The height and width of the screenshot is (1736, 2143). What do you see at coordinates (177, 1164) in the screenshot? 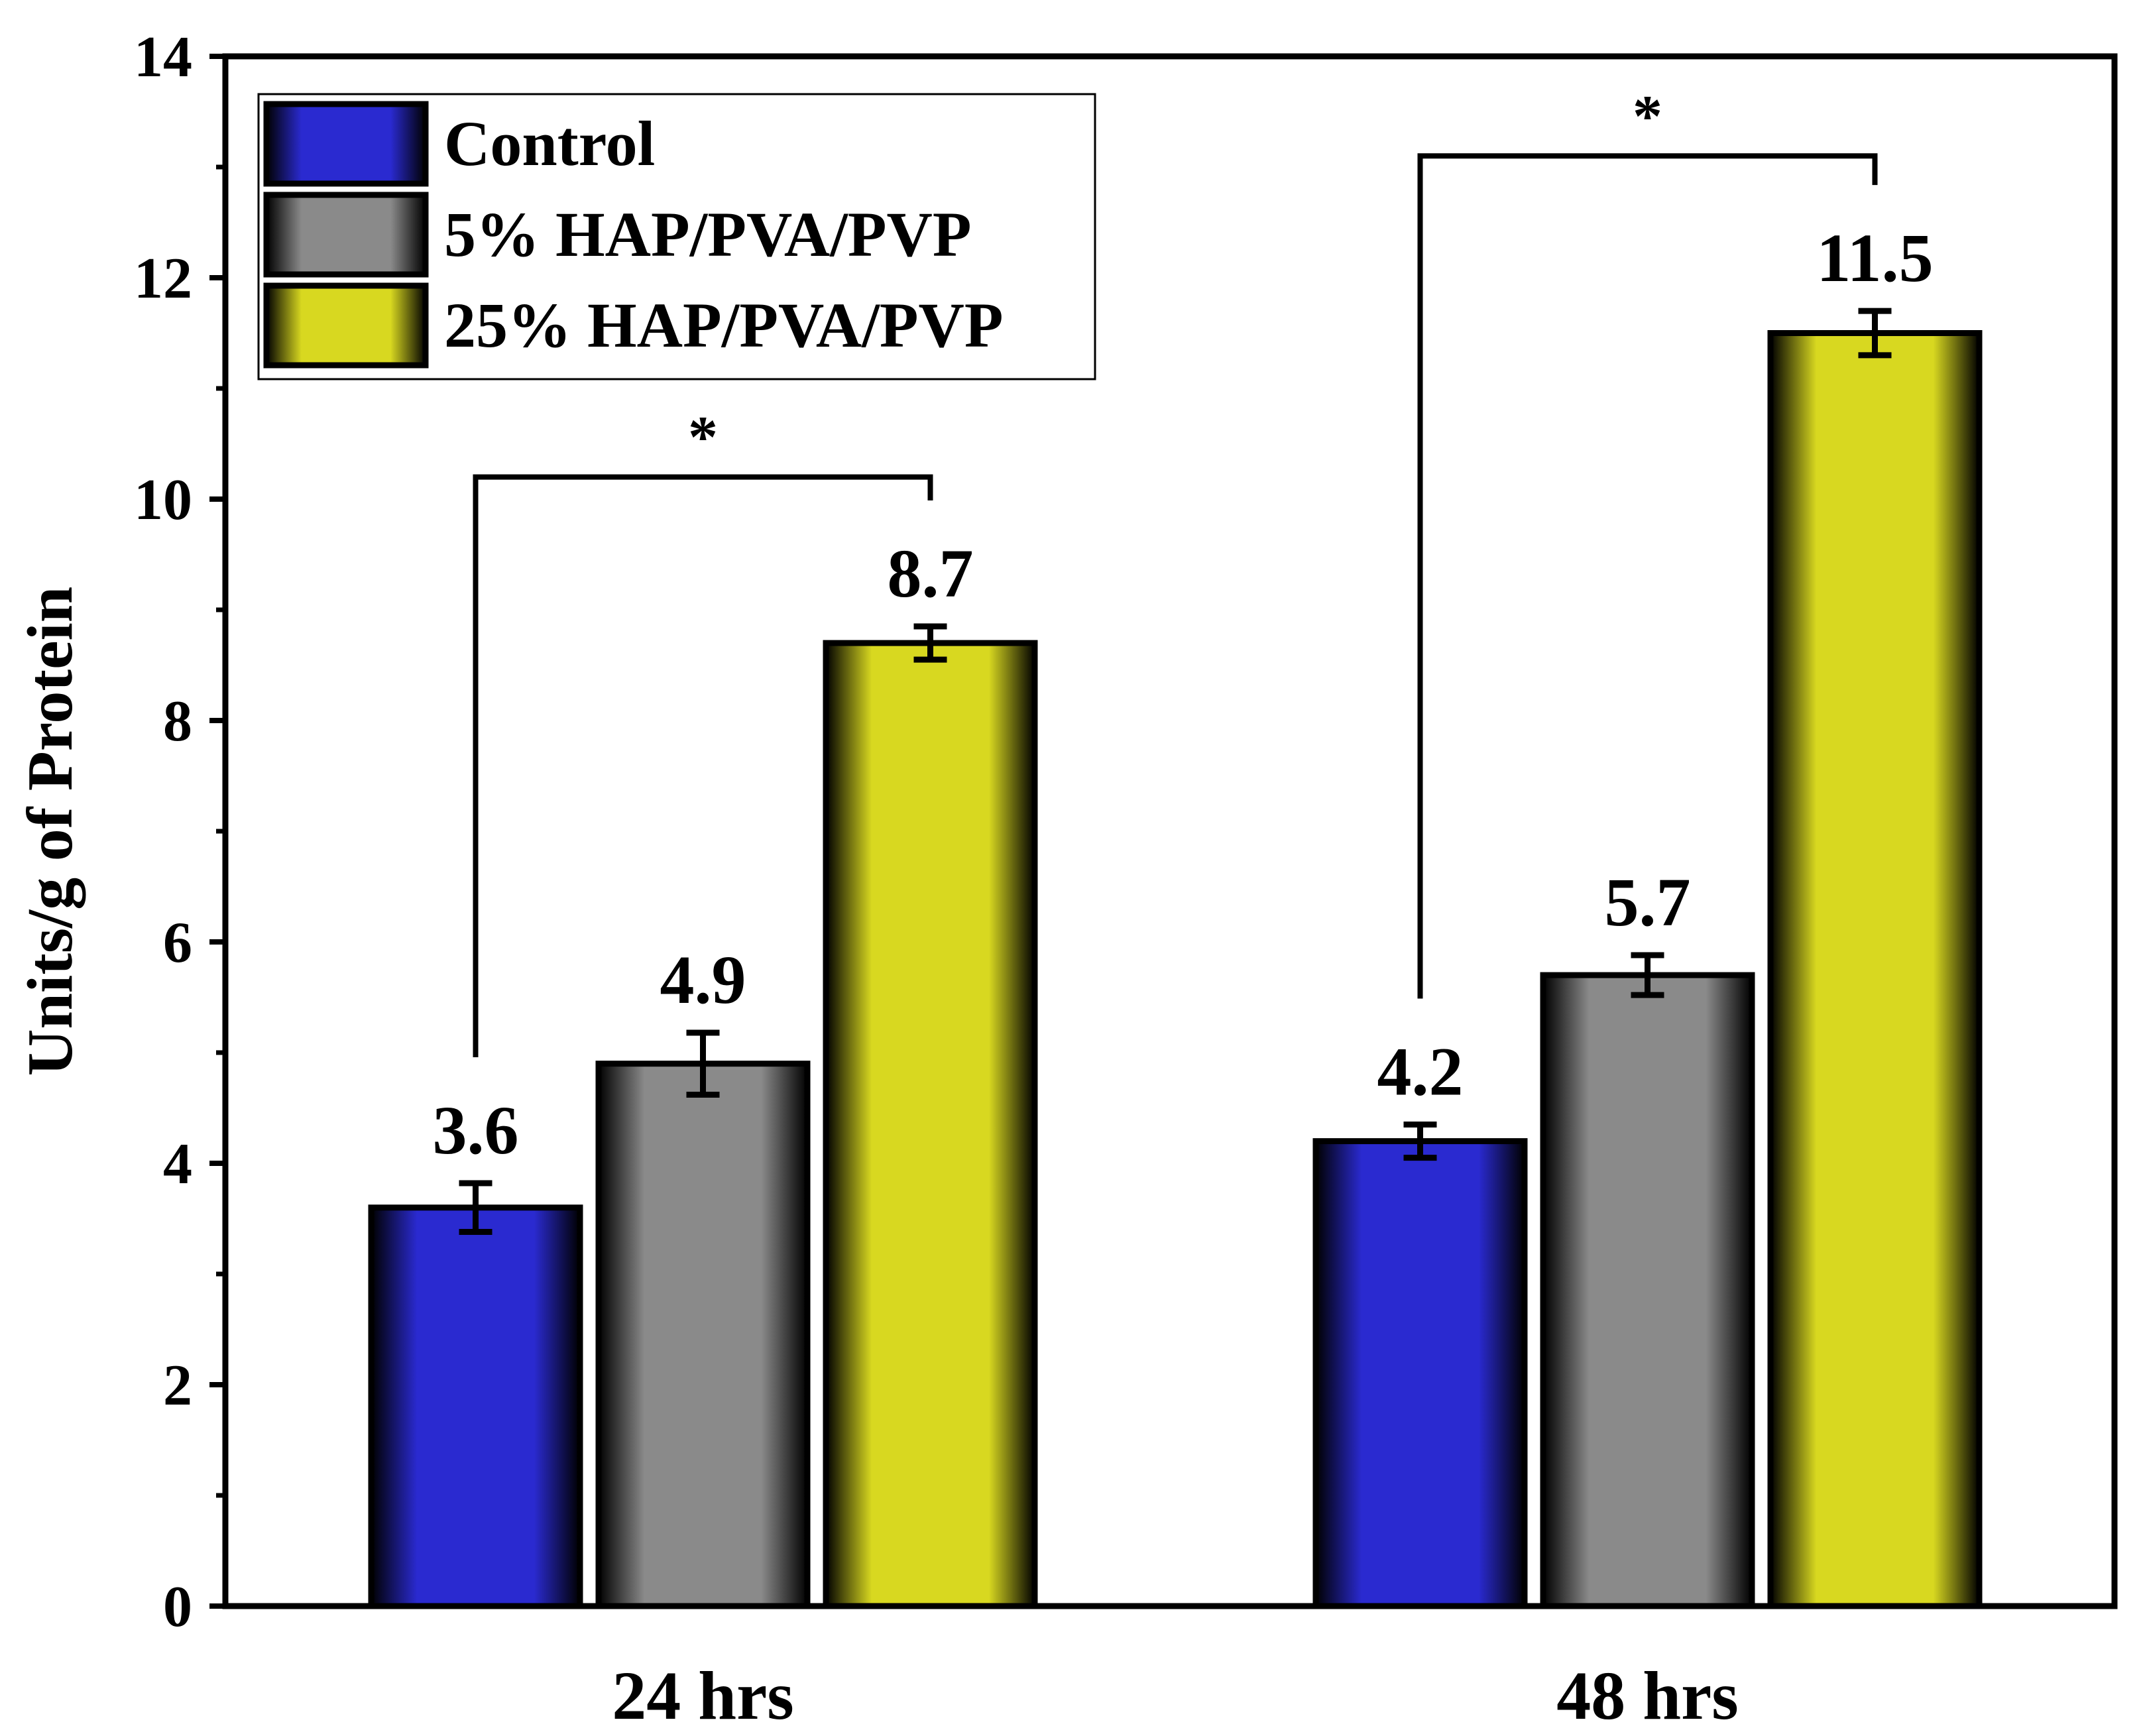
I see `y-tick-label: 4` at bounding box center [177, 1164].